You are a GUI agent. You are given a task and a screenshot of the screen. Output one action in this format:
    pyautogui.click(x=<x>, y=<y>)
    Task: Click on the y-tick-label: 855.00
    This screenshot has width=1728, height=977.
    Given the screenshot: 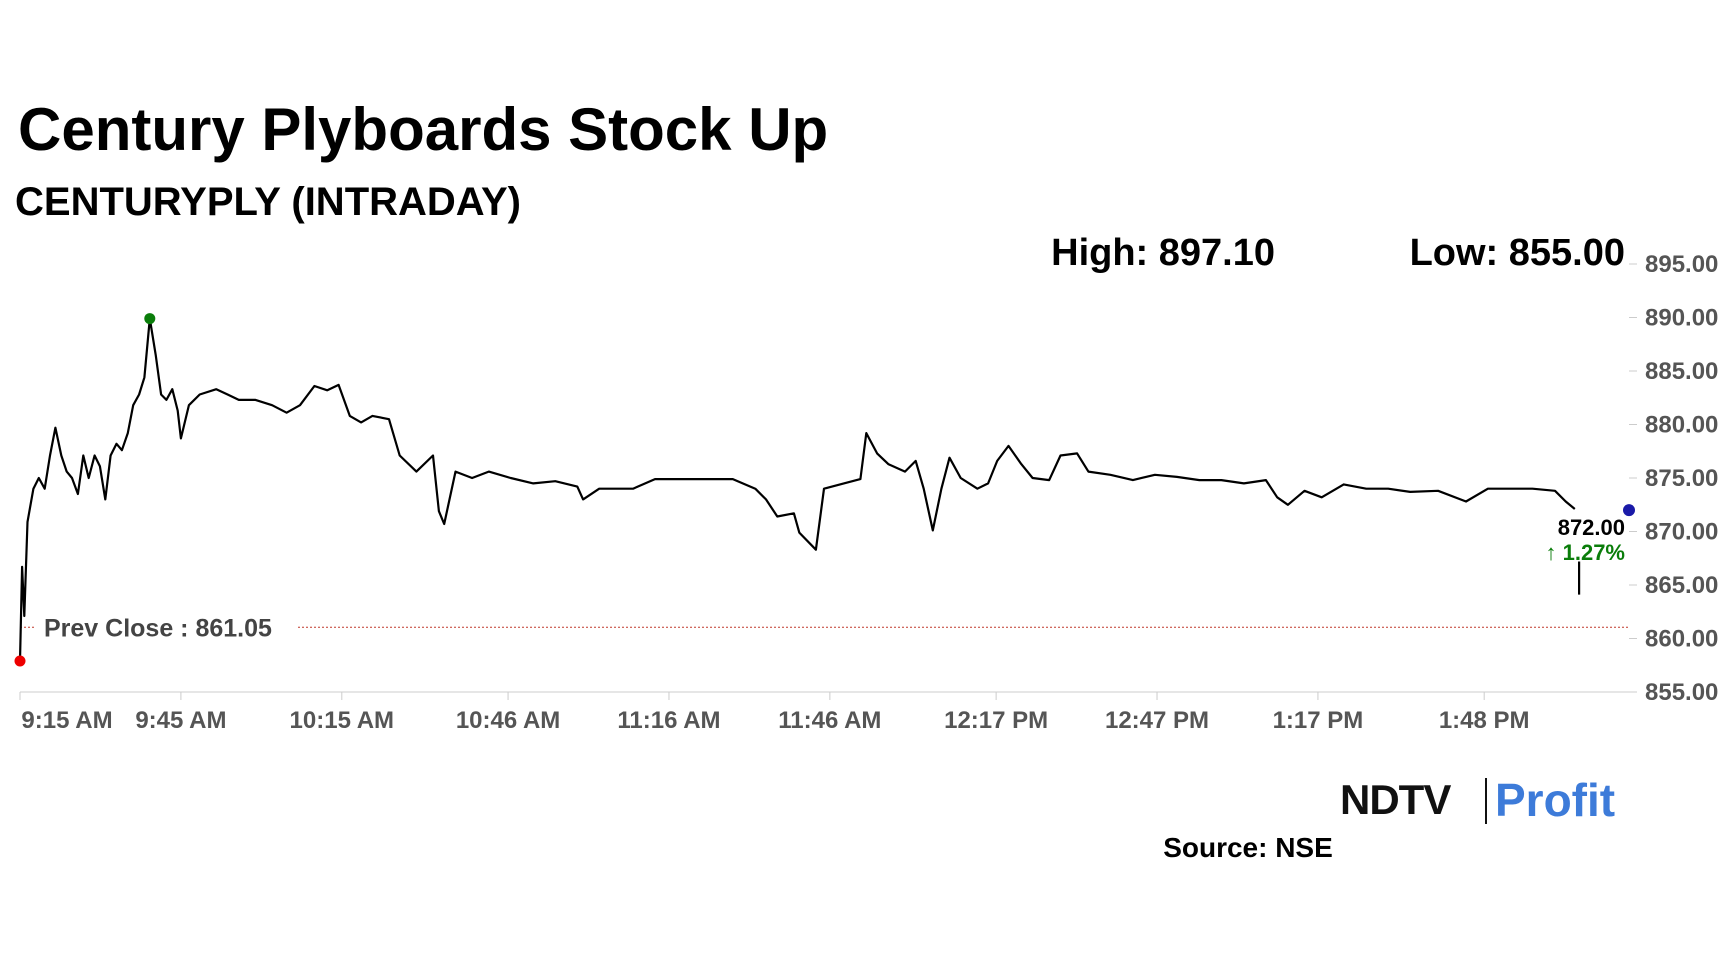 What is the action you would take?
    pyautogui.click(x=1681, y=692)
    